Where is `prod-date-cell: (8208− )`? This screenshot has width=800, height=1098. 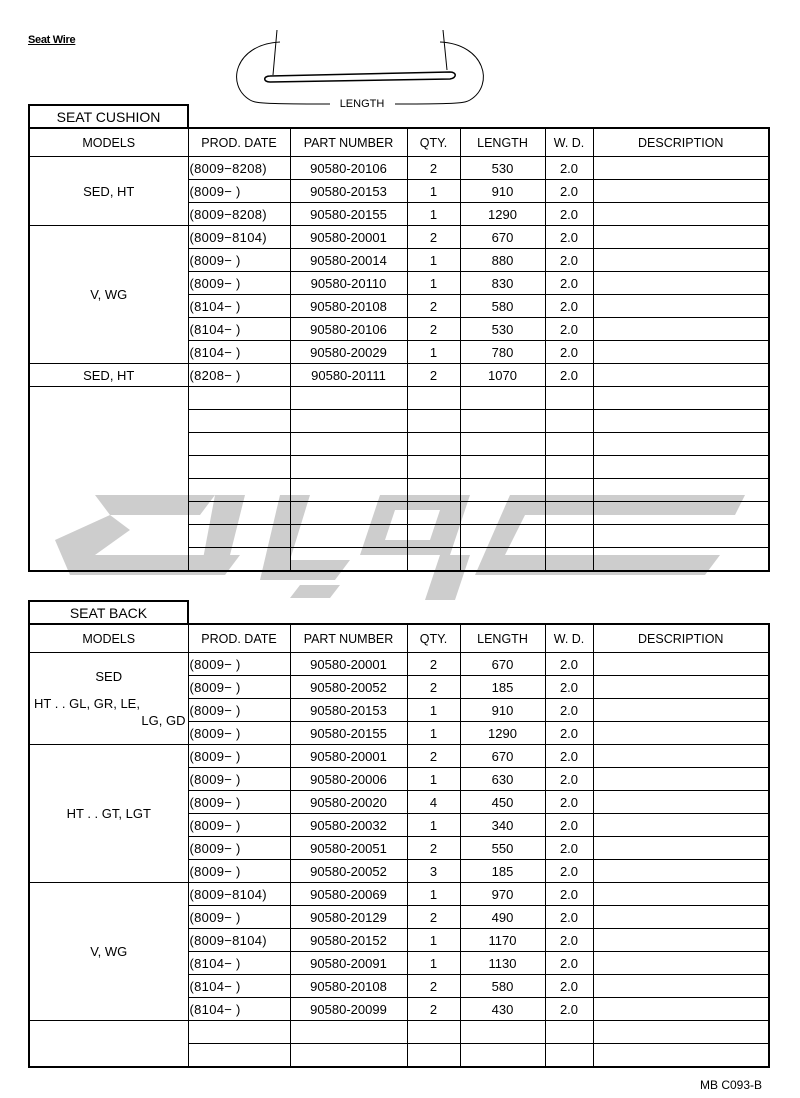 prod-date-cell: (8208− ) is located at coordinates (239, 375).